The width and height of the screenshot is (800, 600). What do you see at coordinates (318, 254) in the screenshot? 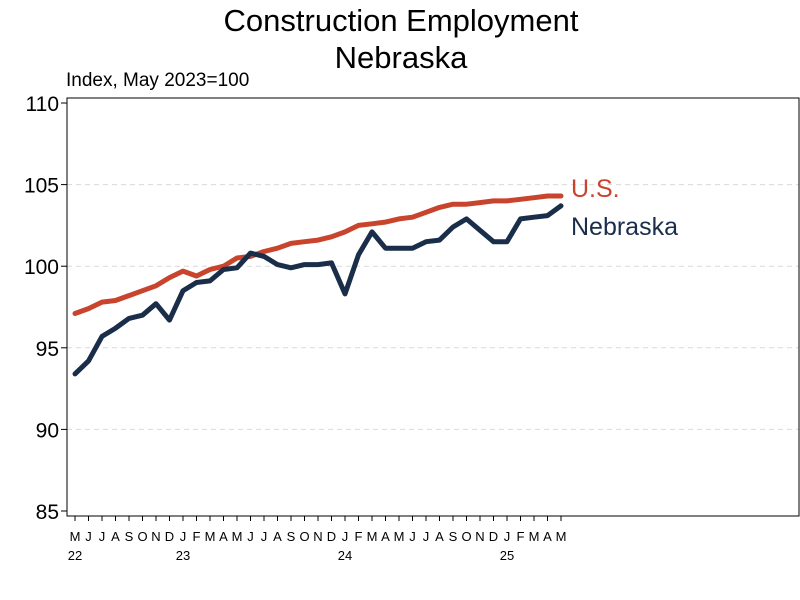
I see `series-line-us` at bounding box center [318, 254].